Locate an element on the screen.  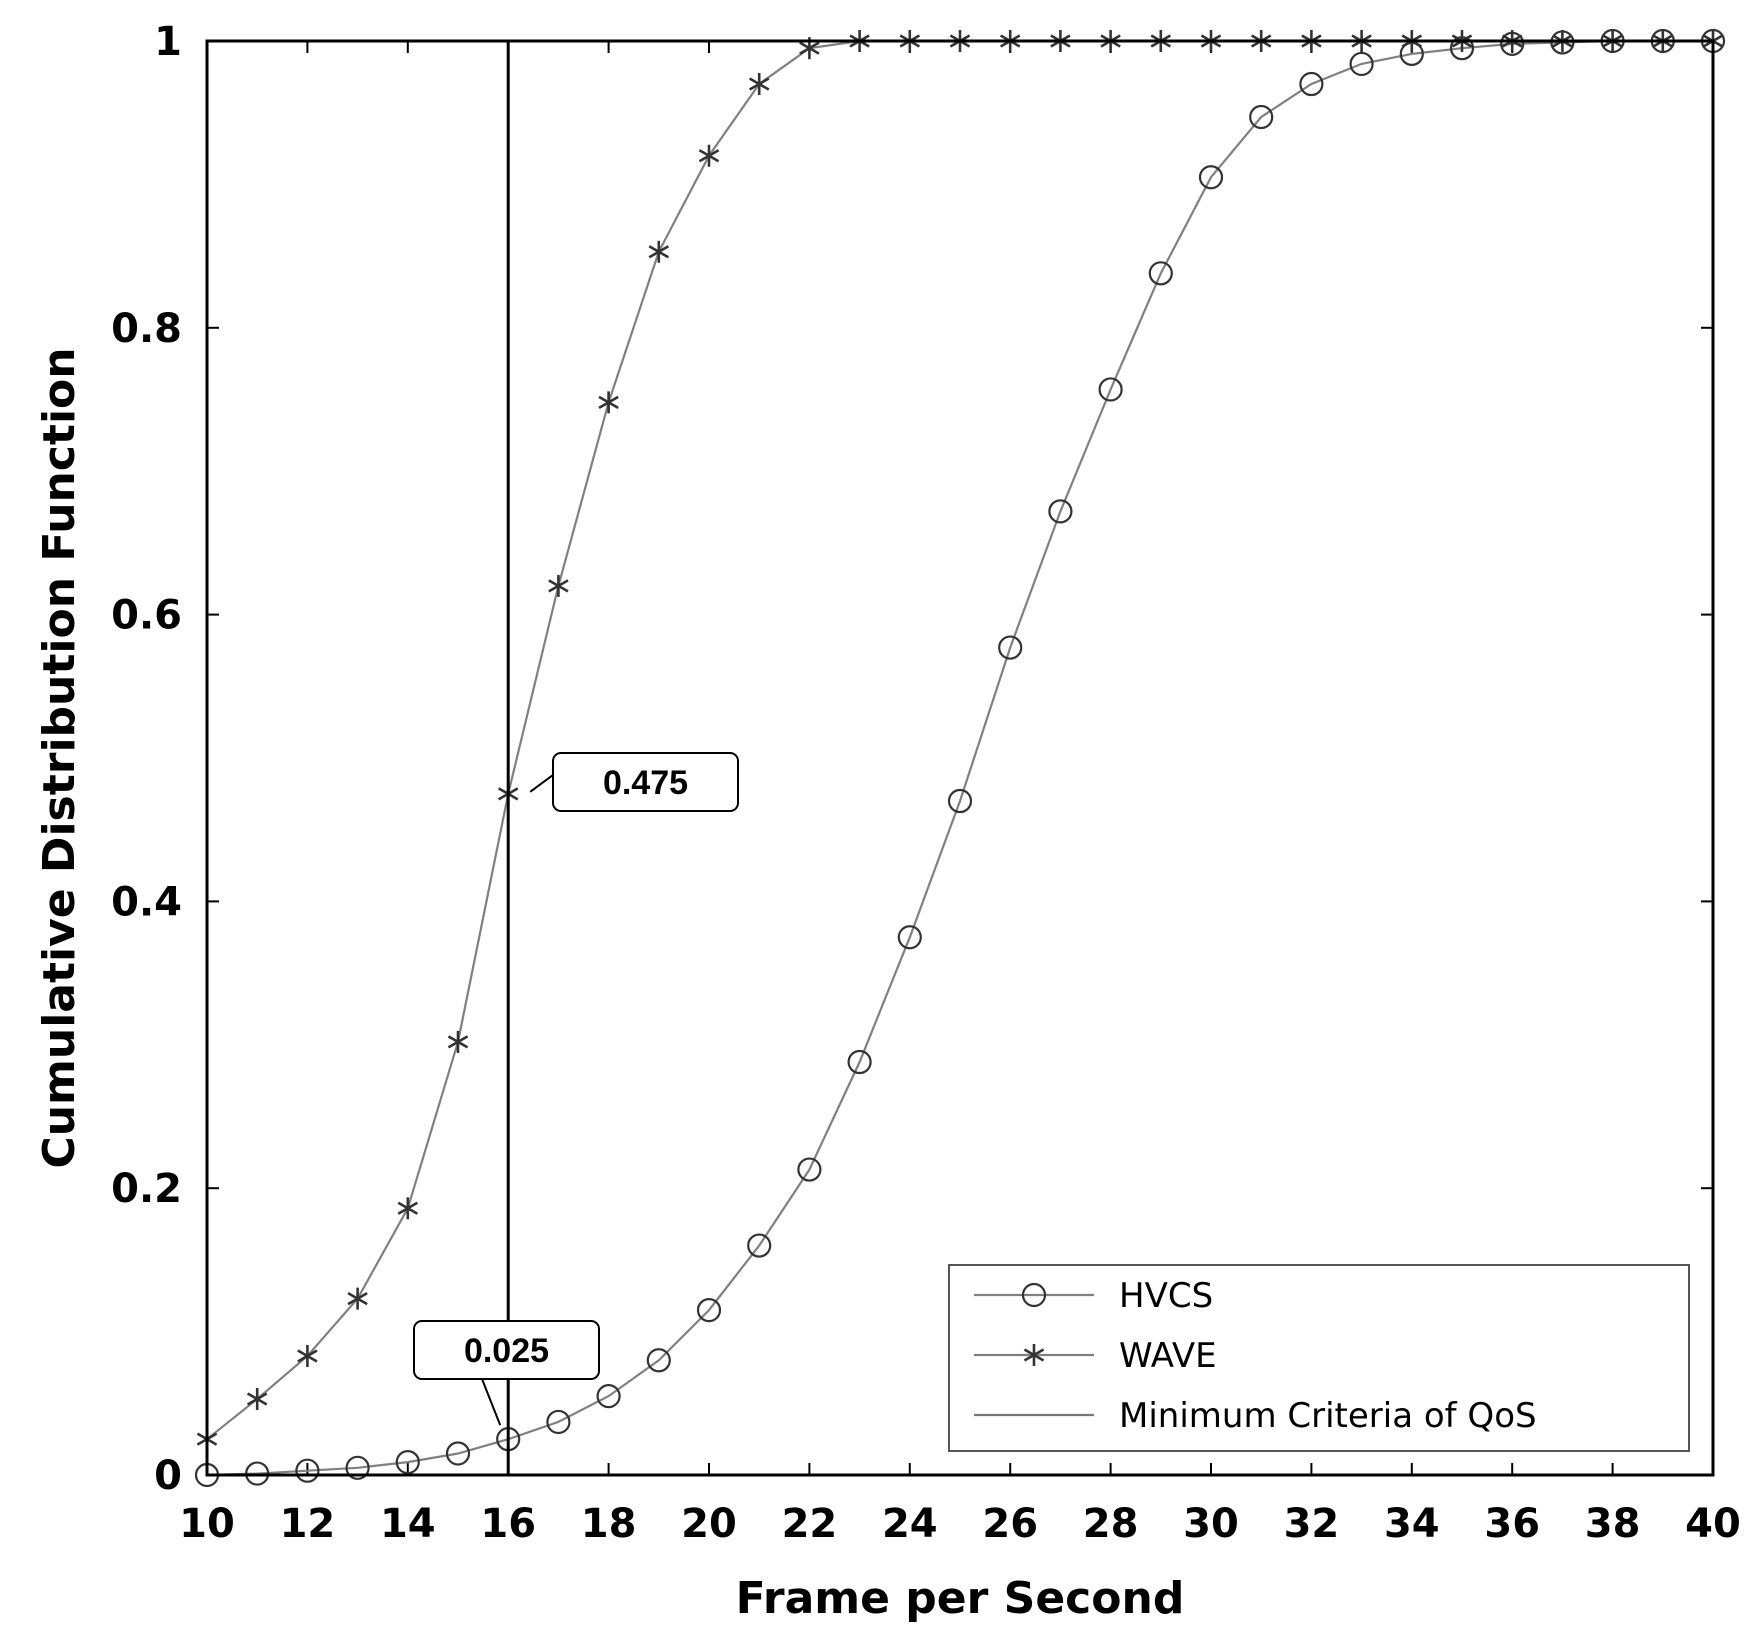
x-tick-label: 34 is located at coordinates (1412, 1524).